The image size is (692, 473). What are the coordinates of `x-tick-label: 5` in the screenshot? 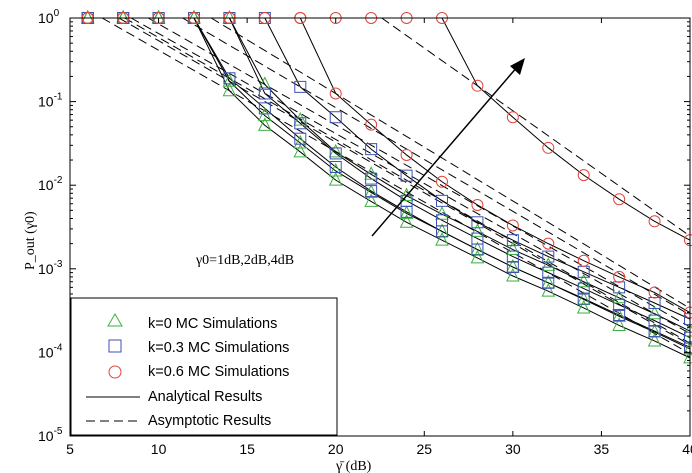 It's located at (70, 449).